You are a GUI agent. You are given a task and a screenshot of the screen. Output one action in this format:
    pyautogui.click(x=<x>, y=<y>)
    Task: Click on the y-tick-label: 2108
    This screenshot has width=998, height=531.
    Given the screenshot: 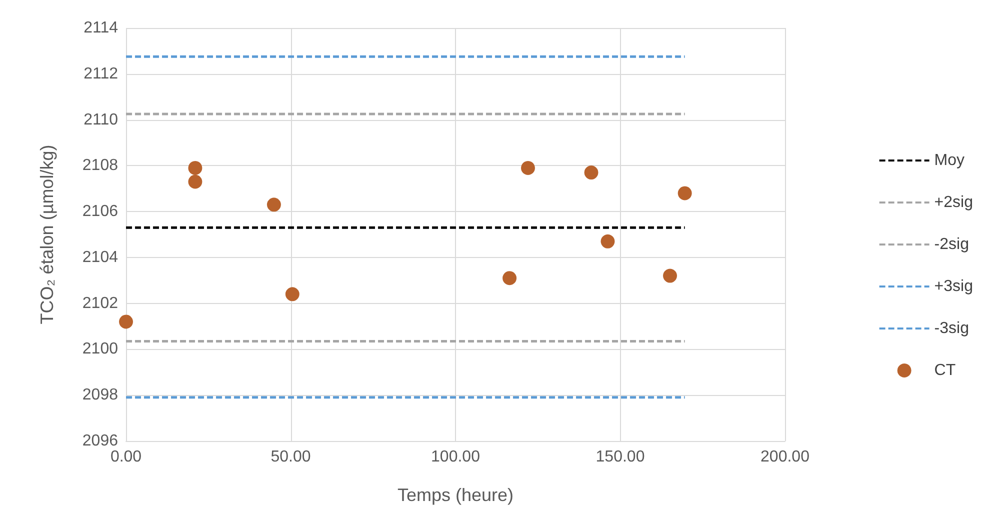 What is the action you would take?
    pyautogui.click(x=100, y=165)
    